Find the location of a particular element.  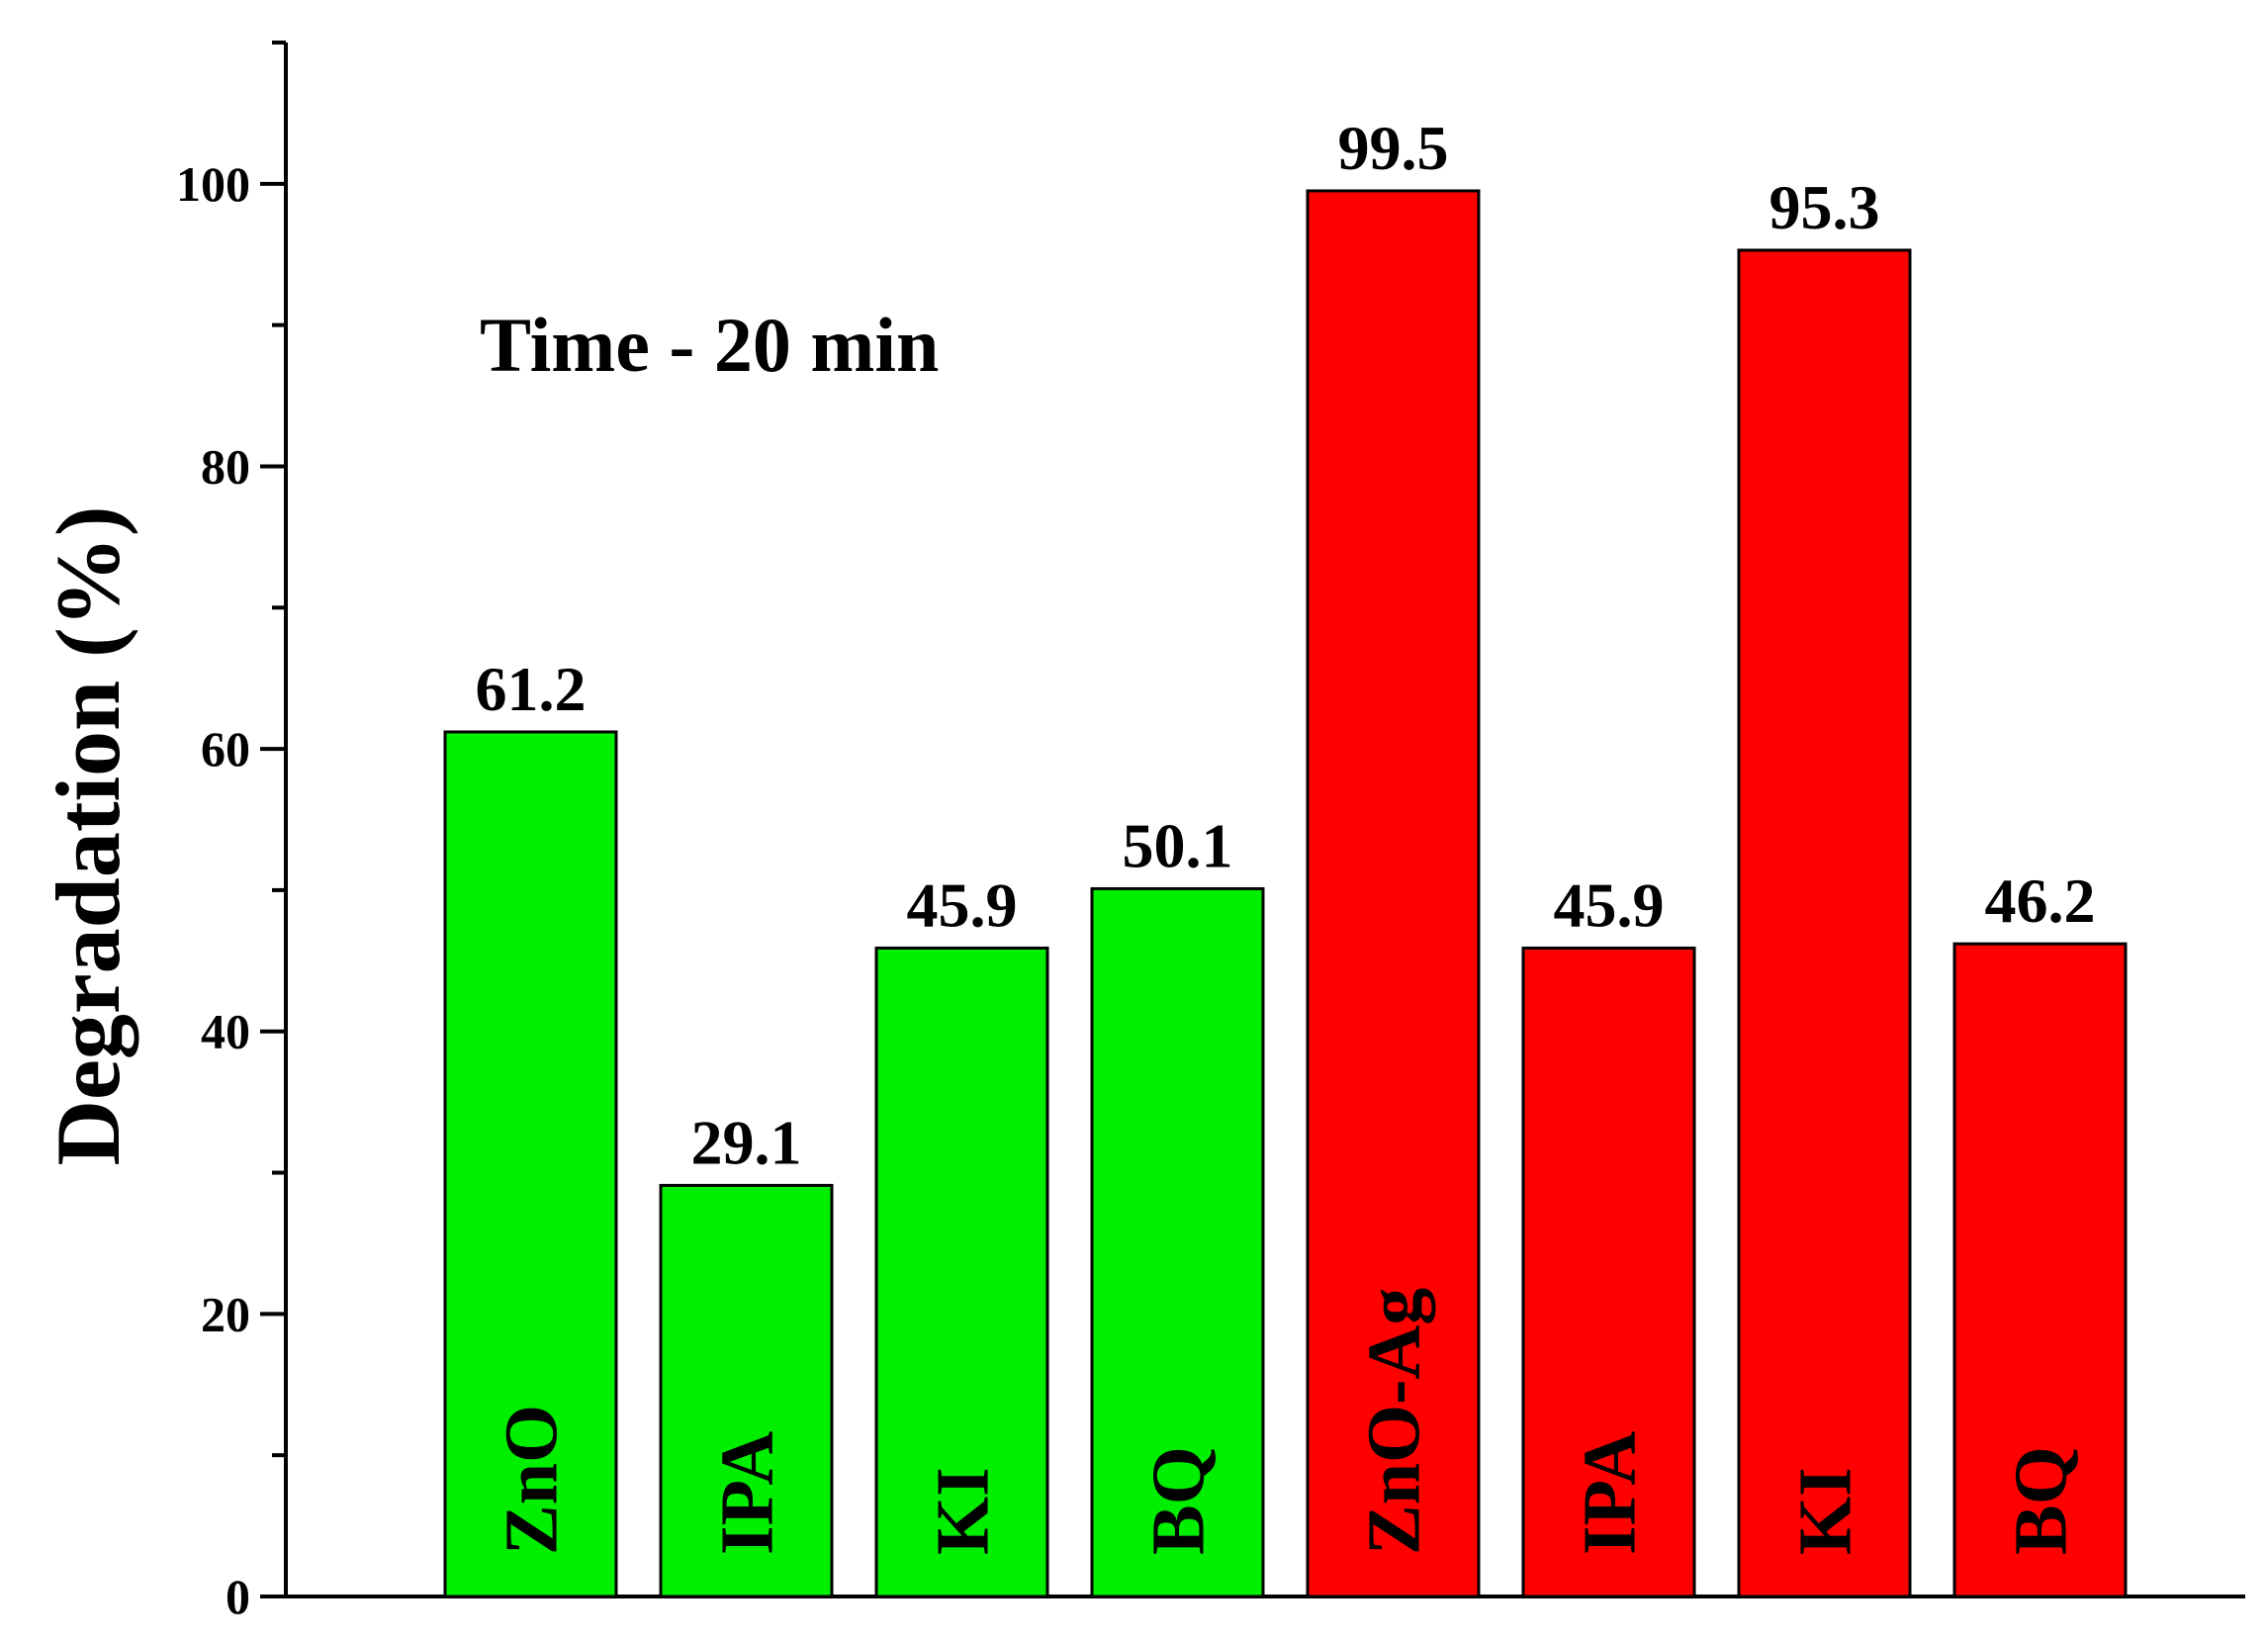

y-tick-label: 100 is located at coordinates (213, 184).